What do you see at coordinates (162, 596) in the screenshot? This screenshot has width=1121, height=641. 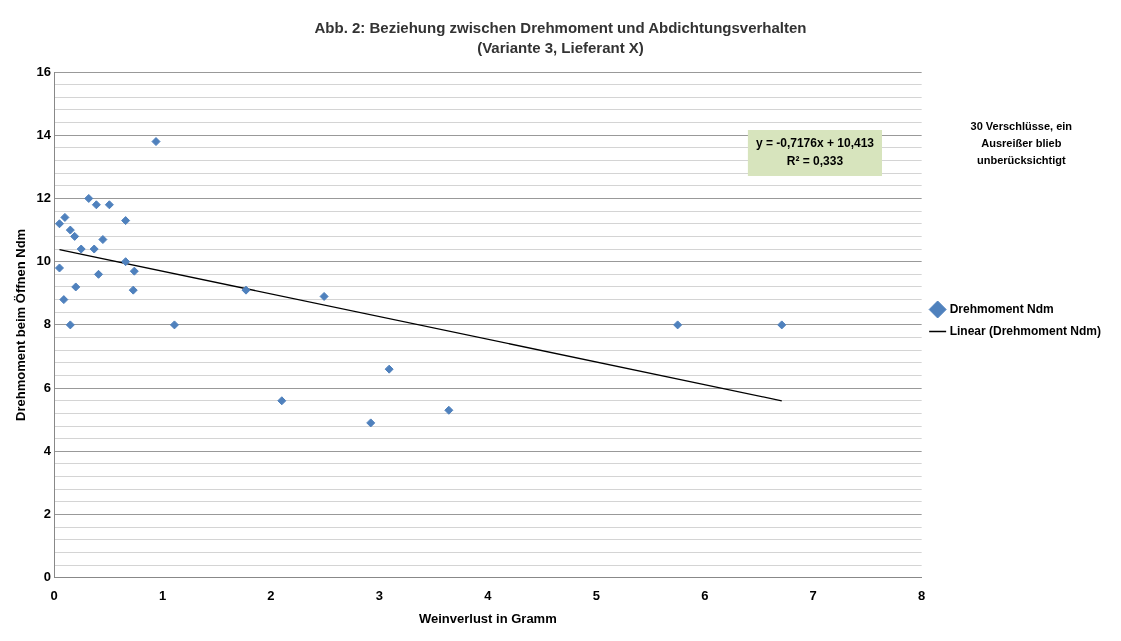 I see `x-tick-label: 1` at bounding box center [162, 596].